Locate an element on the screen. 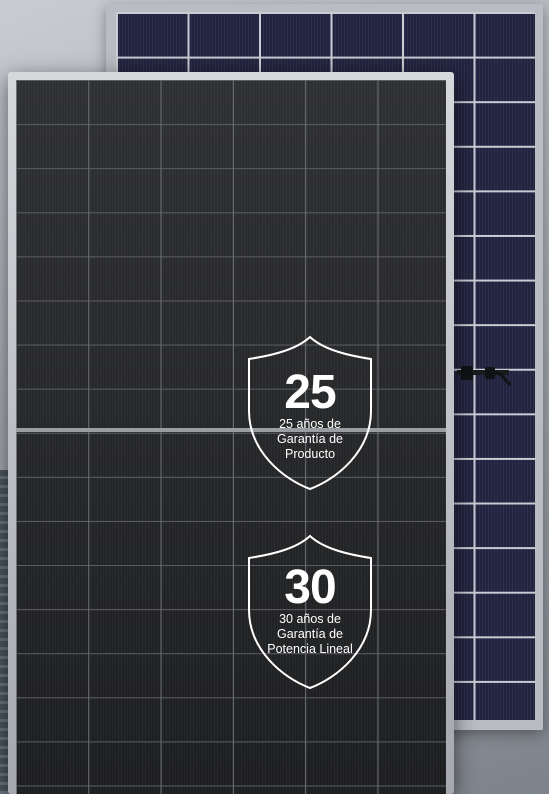 Image resolution: width=549 pixels, height=794 pixels. warranty-caption-line: 25 años de is located at coordinates (310, 424).